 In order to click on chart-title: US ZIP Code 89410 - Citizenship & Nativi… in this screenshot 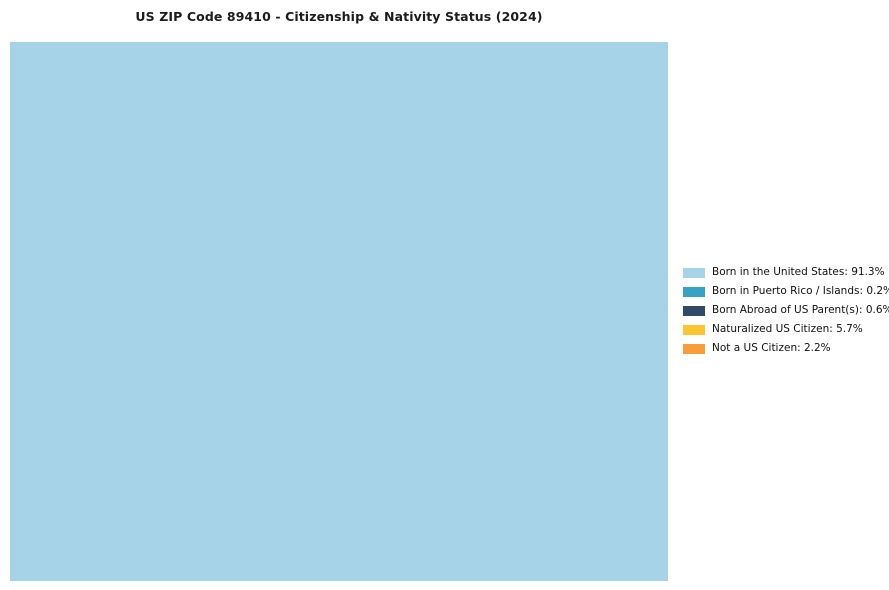, I will do `click(339, 16)`.